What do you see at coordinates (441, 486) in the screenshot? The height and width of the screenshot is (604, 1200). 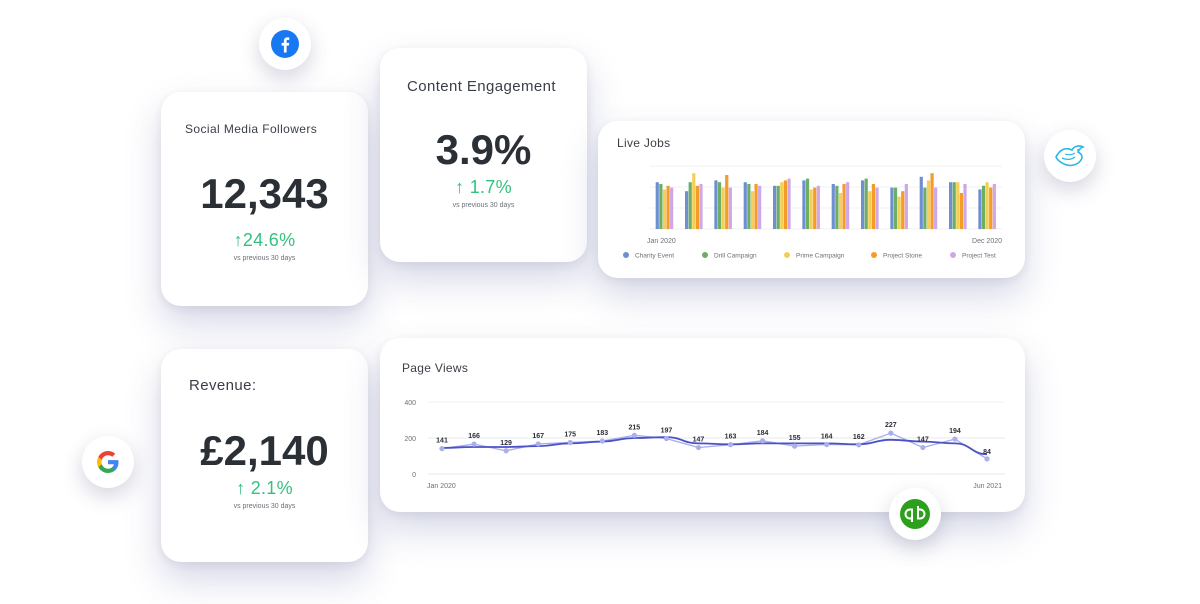 I see `x-axis-start-label: Jan 2020` at bounding box center [441, 486].